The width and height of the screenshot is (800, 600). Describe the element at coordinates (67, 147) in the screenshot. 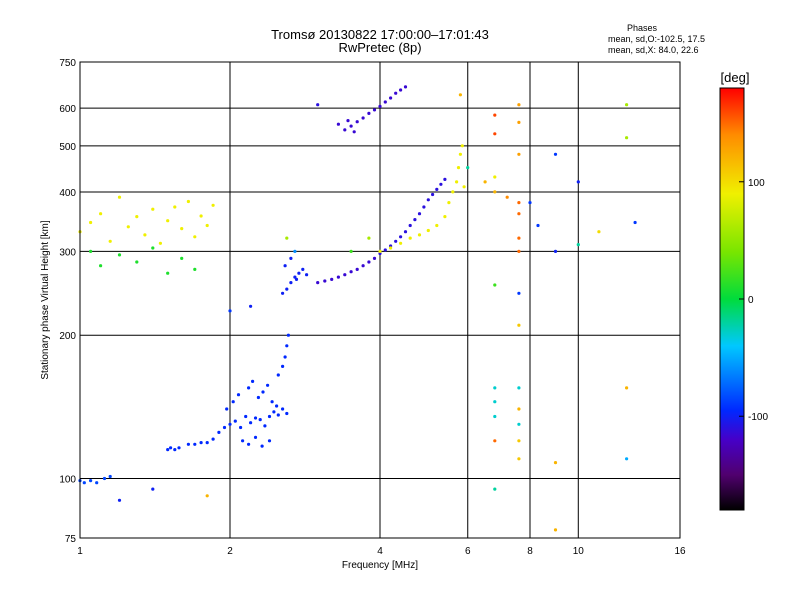

I see `y-tick-label: 500` at that location.